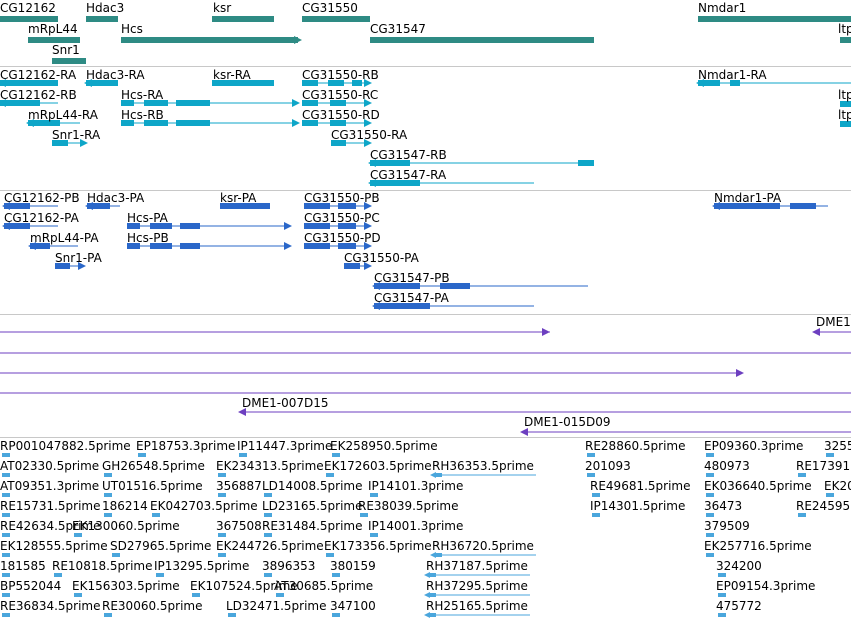  What do you see at coordinates (710, 475) in the screenshot?
I see `est-480973-mark` at bounding box center [710, 475].